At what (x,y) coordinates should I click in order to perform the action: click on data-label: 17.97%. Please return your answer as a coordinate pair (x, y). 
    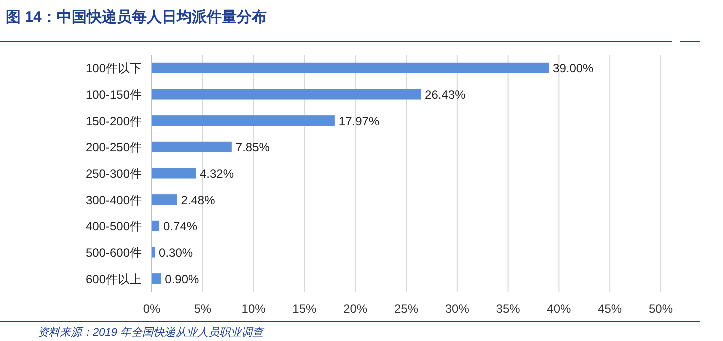
    Looking at the image, I should click on (359, 121).